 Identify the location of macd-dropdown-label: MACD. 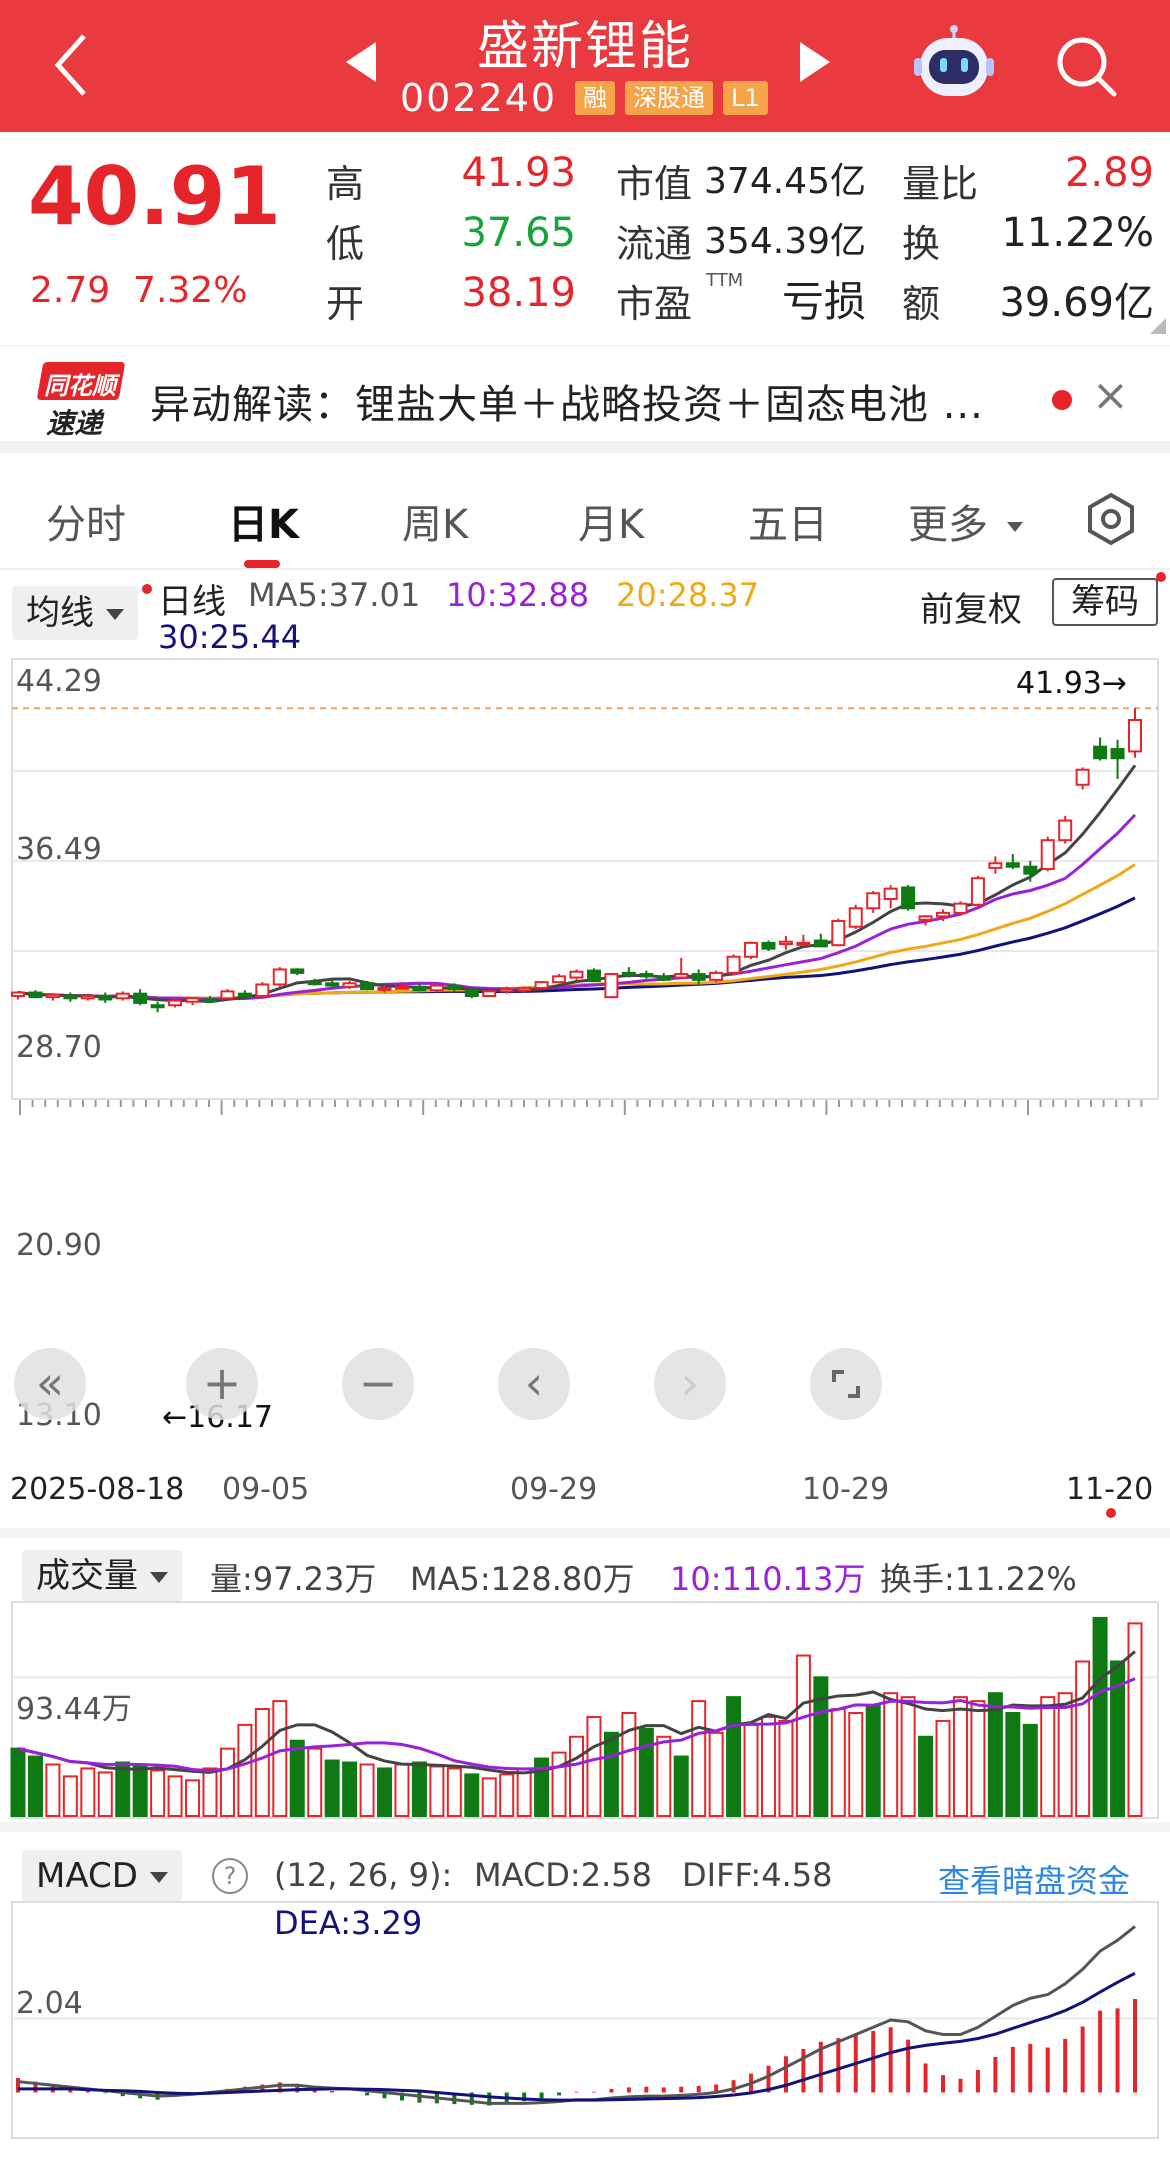
(87, 1876).